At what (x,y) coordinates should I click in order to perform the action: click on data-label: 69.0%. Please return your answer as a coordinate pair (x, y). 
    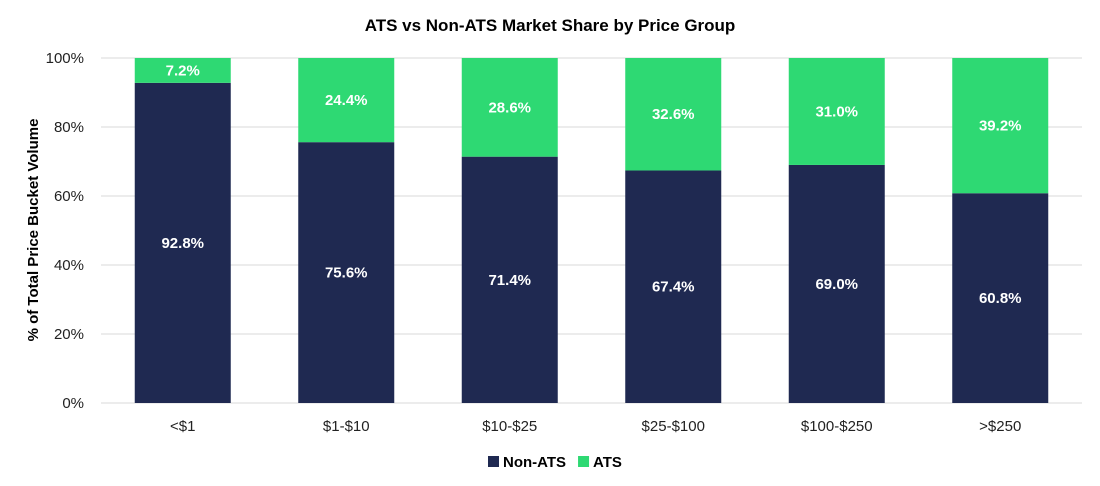
    Looking at the image, I should click on (836, 284).